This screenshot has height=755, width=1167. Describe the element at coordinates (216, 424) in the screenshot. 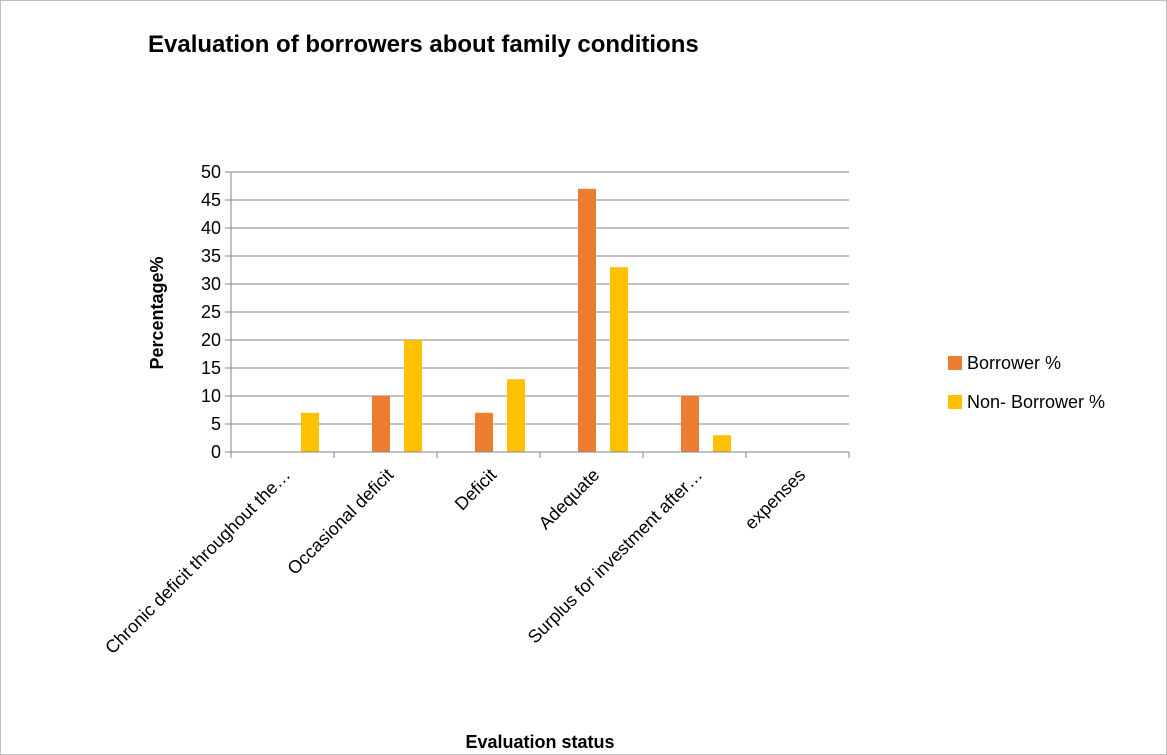

I see `y-tick-label: 5` at that location.